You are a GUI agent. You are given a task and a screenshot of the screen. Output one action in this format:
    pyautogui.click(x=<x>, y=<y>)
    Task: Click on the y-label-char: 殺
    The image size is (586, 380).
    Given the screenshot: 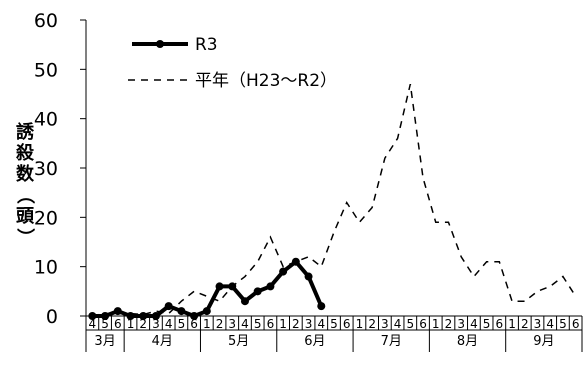 What is the action you would take?
    pyautogui.click(x=25, y=153)
    